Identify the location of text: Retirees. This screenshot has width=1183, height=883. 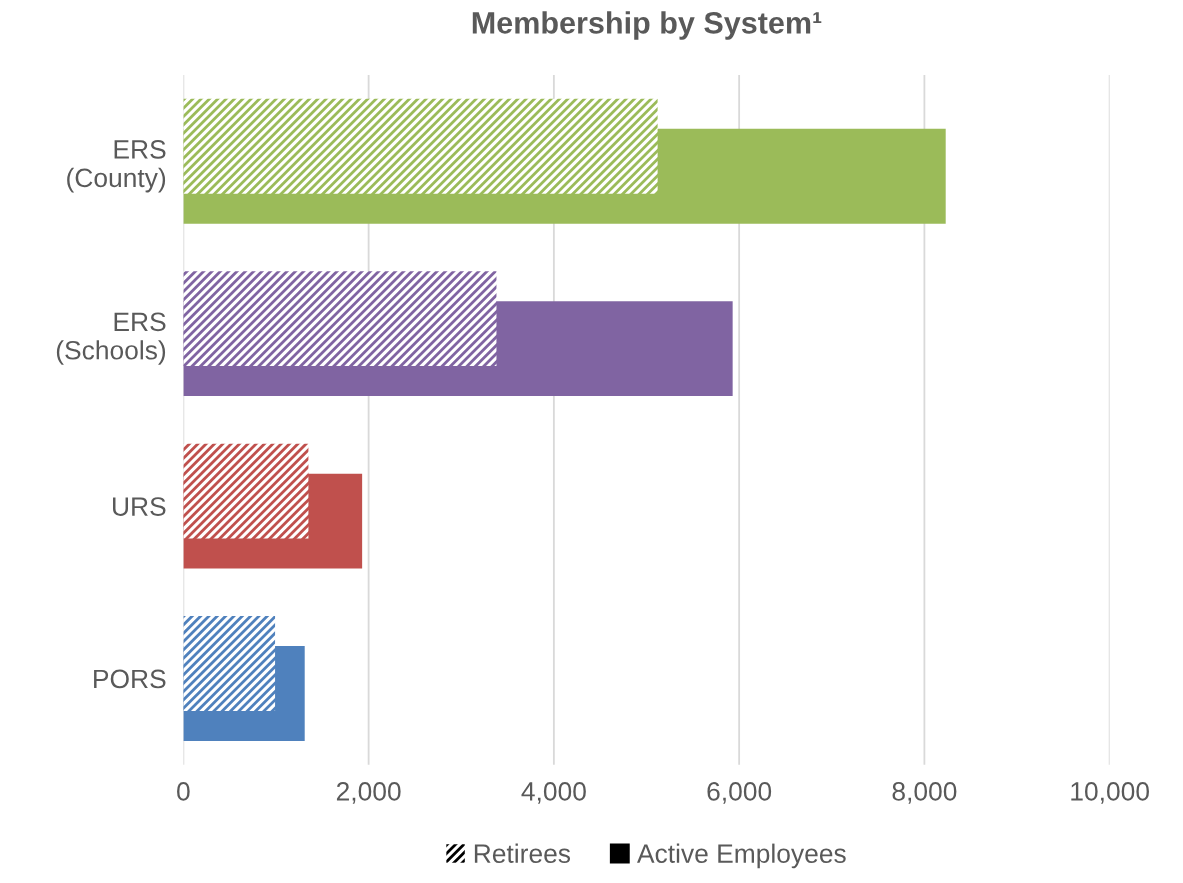
(522, 853).